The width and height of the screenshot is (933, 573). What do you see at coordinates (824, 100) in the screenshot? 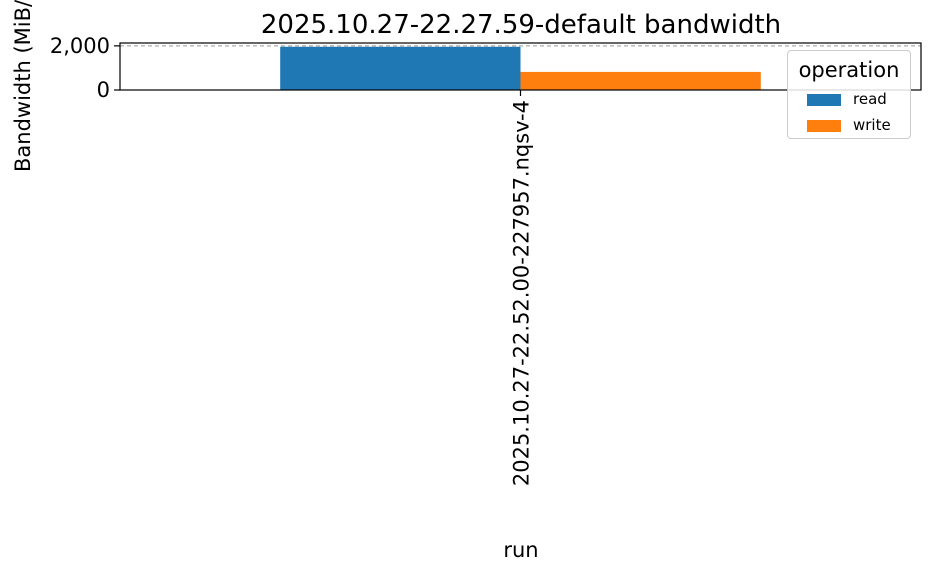
I see `legend-swatch-read` at bounding box center [824, 100].